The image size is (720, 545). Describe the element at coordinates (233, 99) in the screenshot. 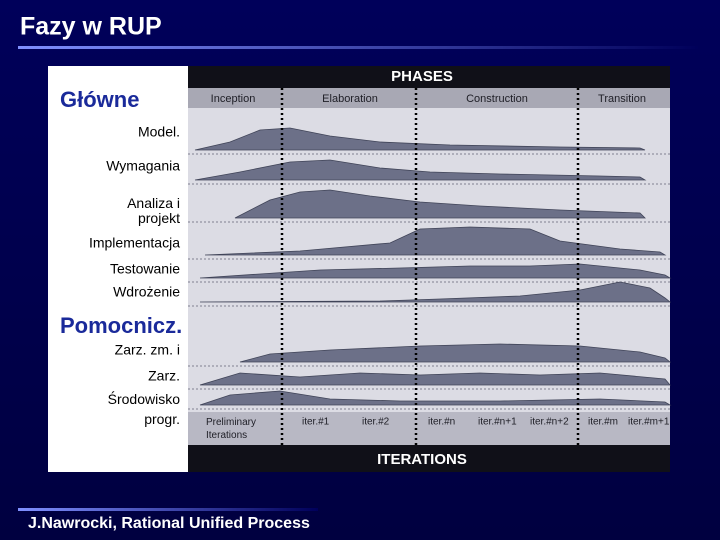

I see `phase-name: Inception` at that location.